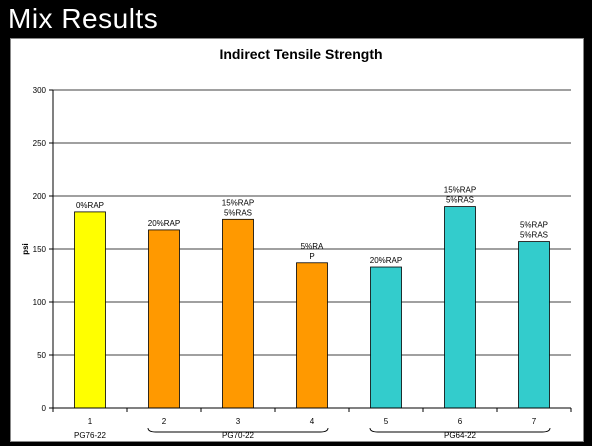 The image size is (592, 446). Describe the element at coordinates (312, 421) in the screenshot. I see `x-tick-label: 4` at that location.